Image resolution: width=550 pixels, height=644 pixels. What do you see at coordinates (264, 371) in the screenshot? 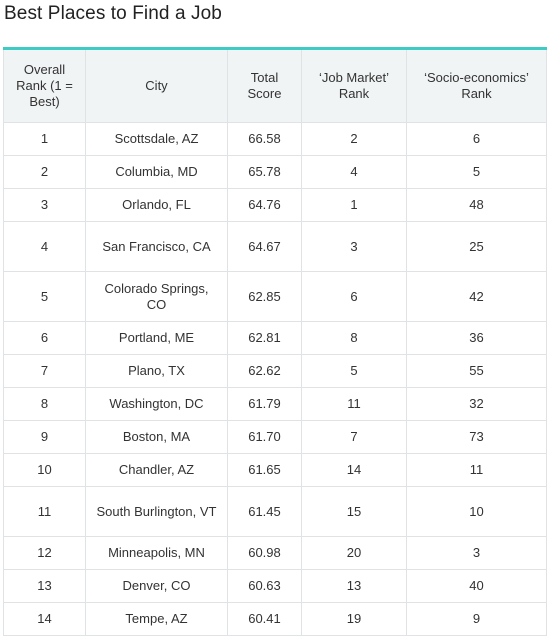
I see `total-score-cell: 62.62` at bounding box center [264, 371].